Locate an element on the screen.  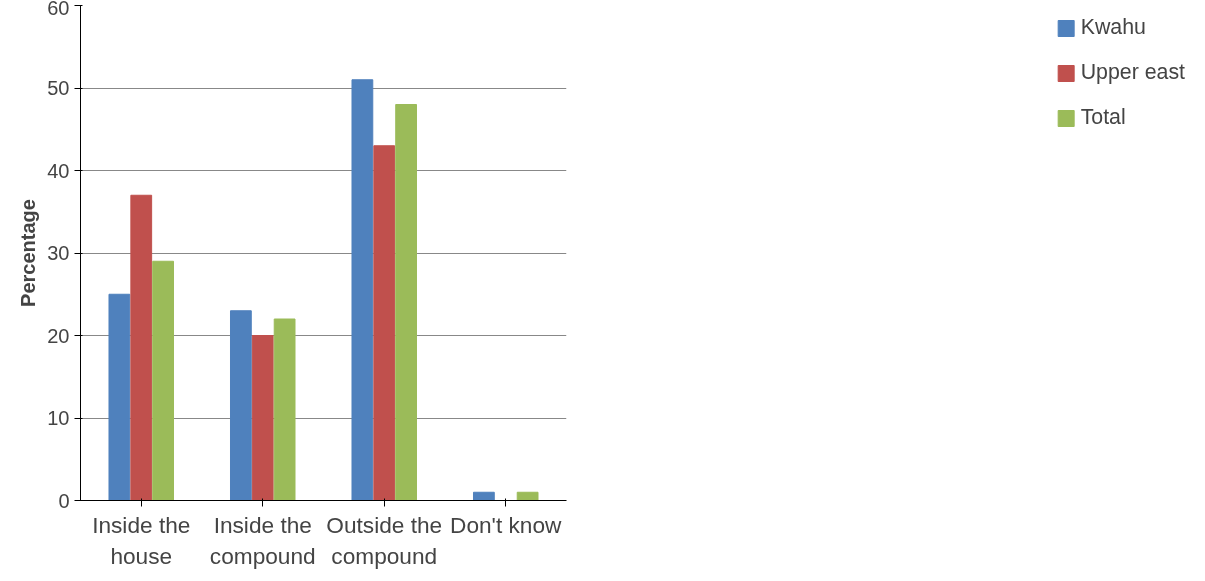
y-axis-title: Percentage is located at coordinates (28, 253).